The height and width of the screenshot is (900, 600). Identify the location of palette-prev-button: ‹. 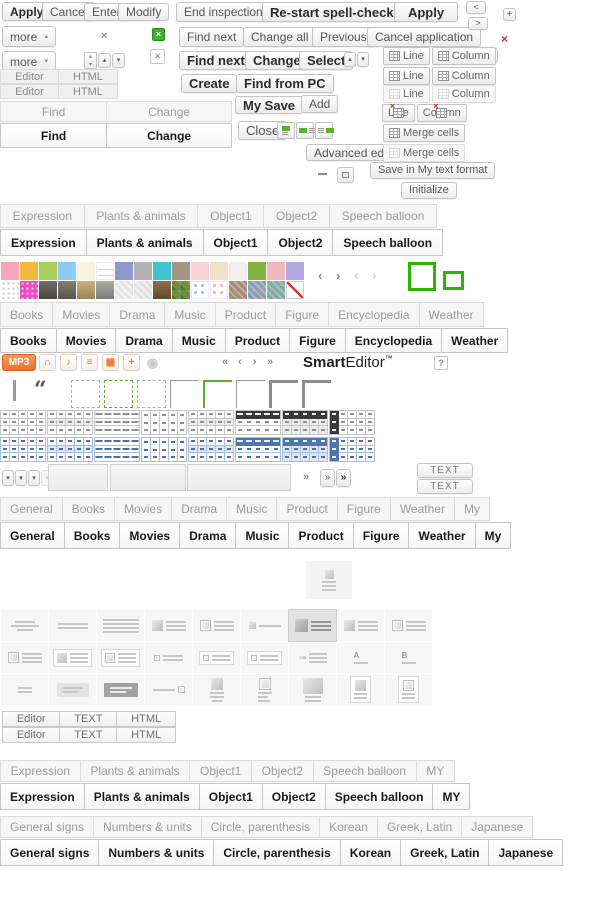
(320, 275).